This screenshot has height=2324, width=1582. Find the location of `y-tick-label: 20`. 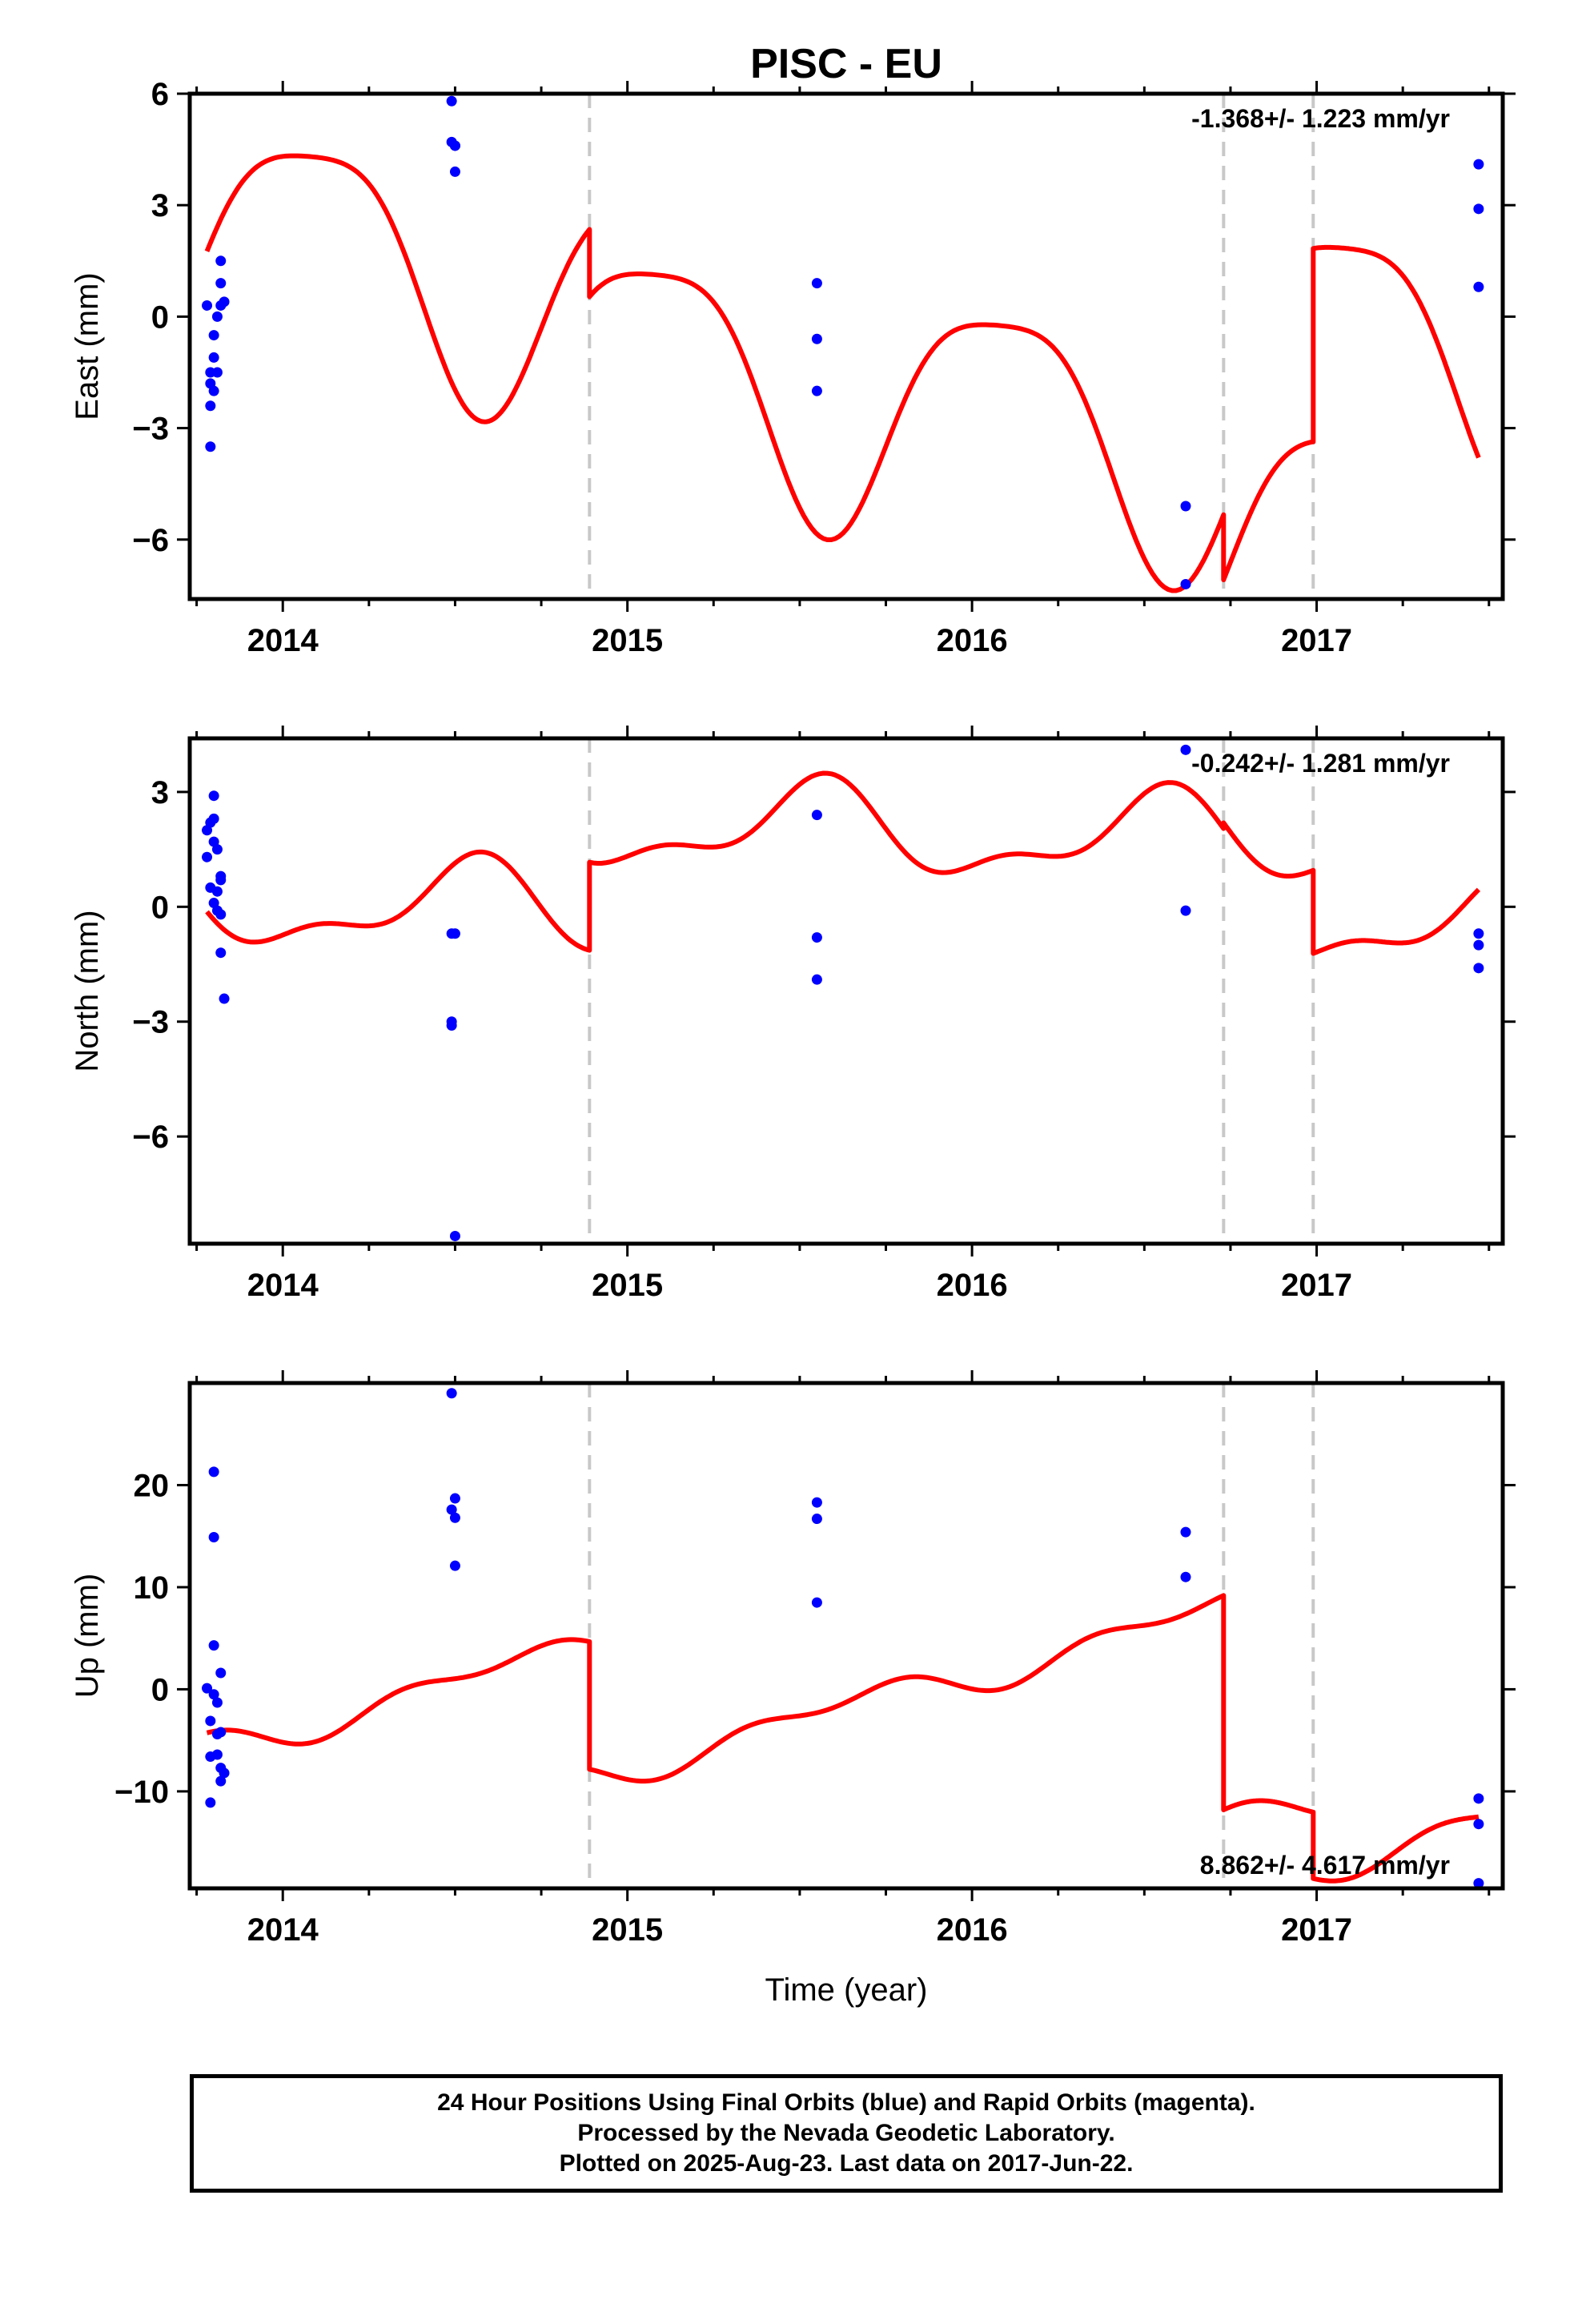

y-tick-label: 20 is located at coordinates (152, 1485).